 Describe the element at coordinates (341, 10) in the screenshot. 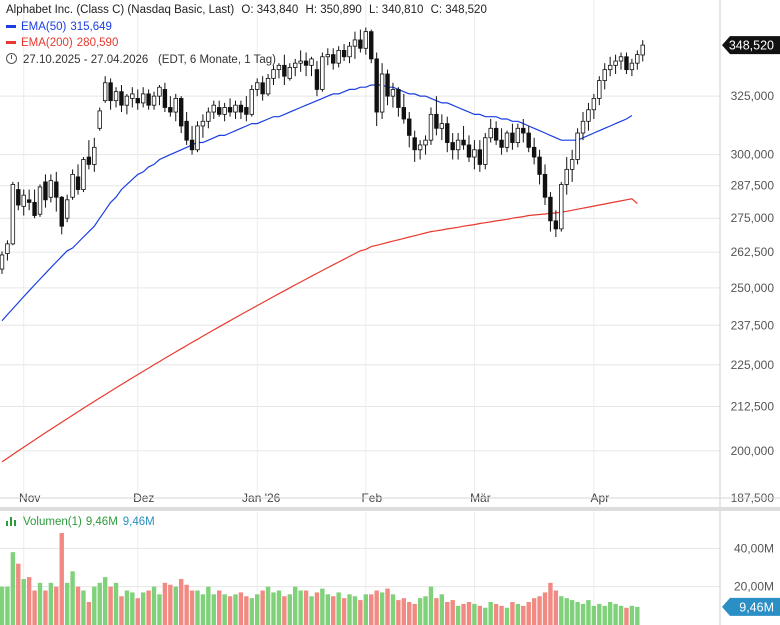

I see `high-value: 350,890` at that location.